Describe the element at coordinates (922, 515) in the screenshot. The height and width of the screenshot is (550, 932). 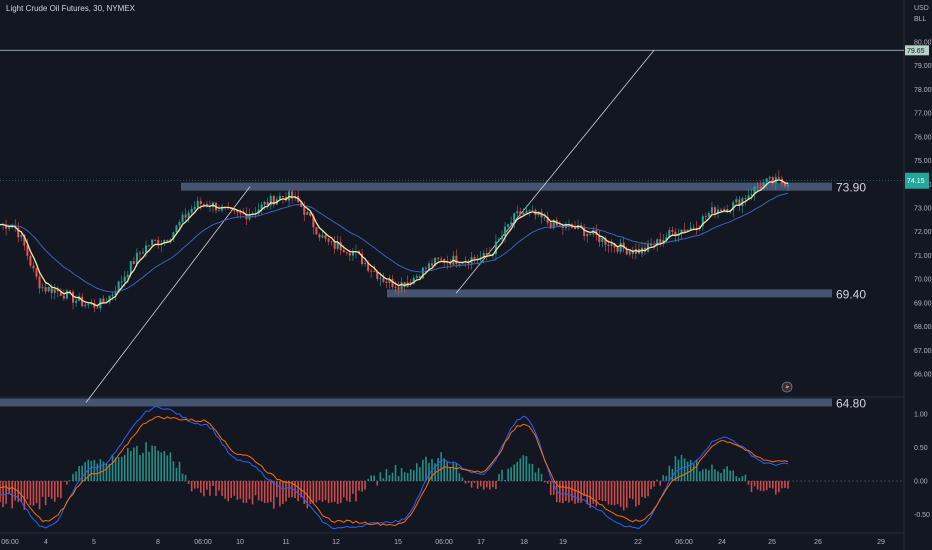
I see `macd-tick-label: -0.50` at that location.